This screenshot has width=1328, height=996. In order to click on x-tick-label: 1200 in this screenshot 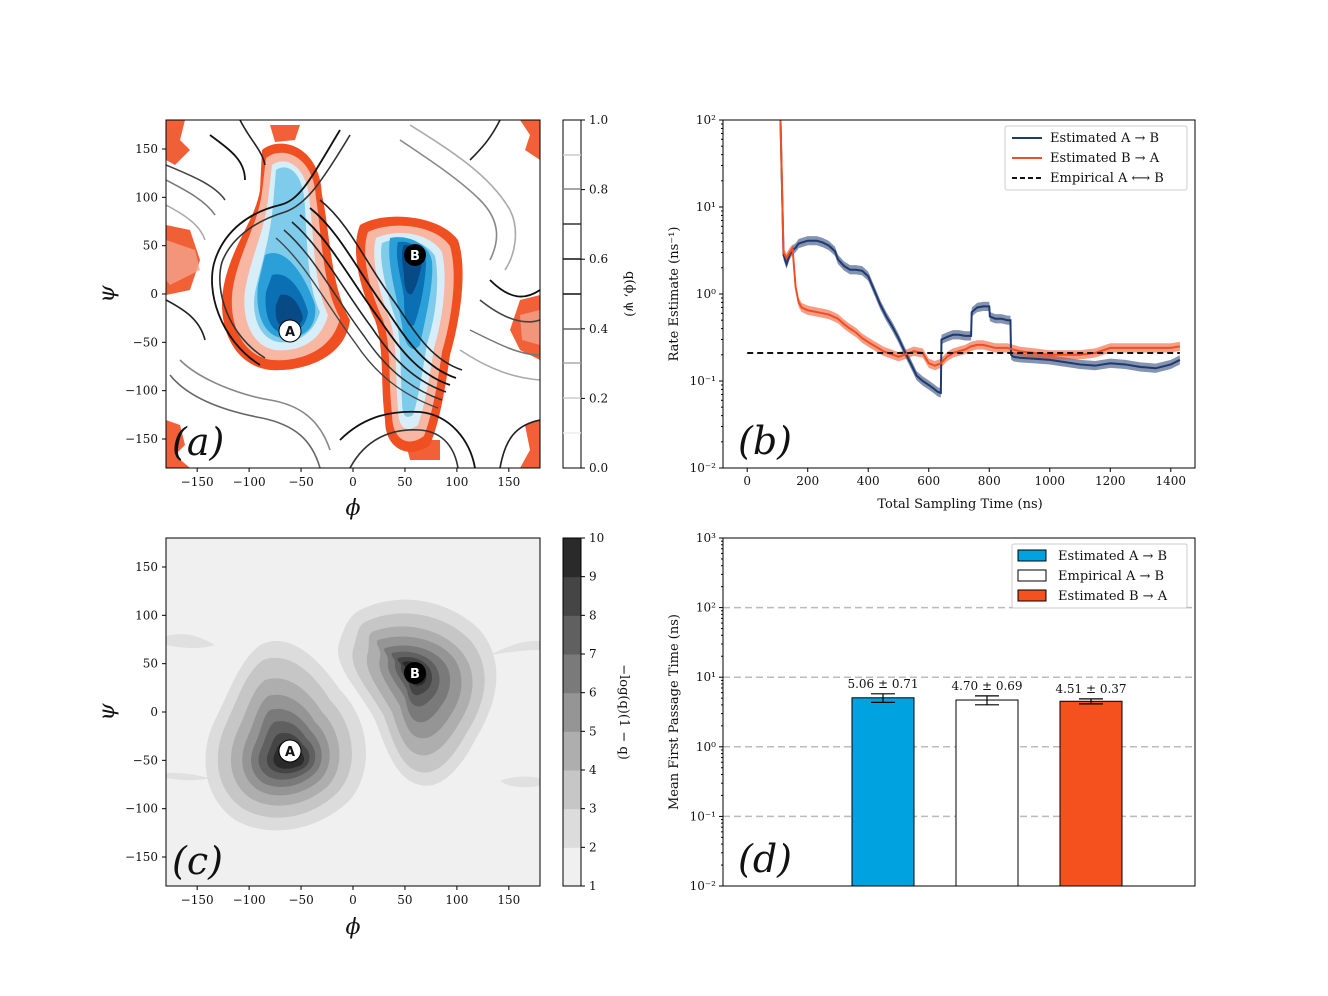, I will do `click(1110, 481)`.